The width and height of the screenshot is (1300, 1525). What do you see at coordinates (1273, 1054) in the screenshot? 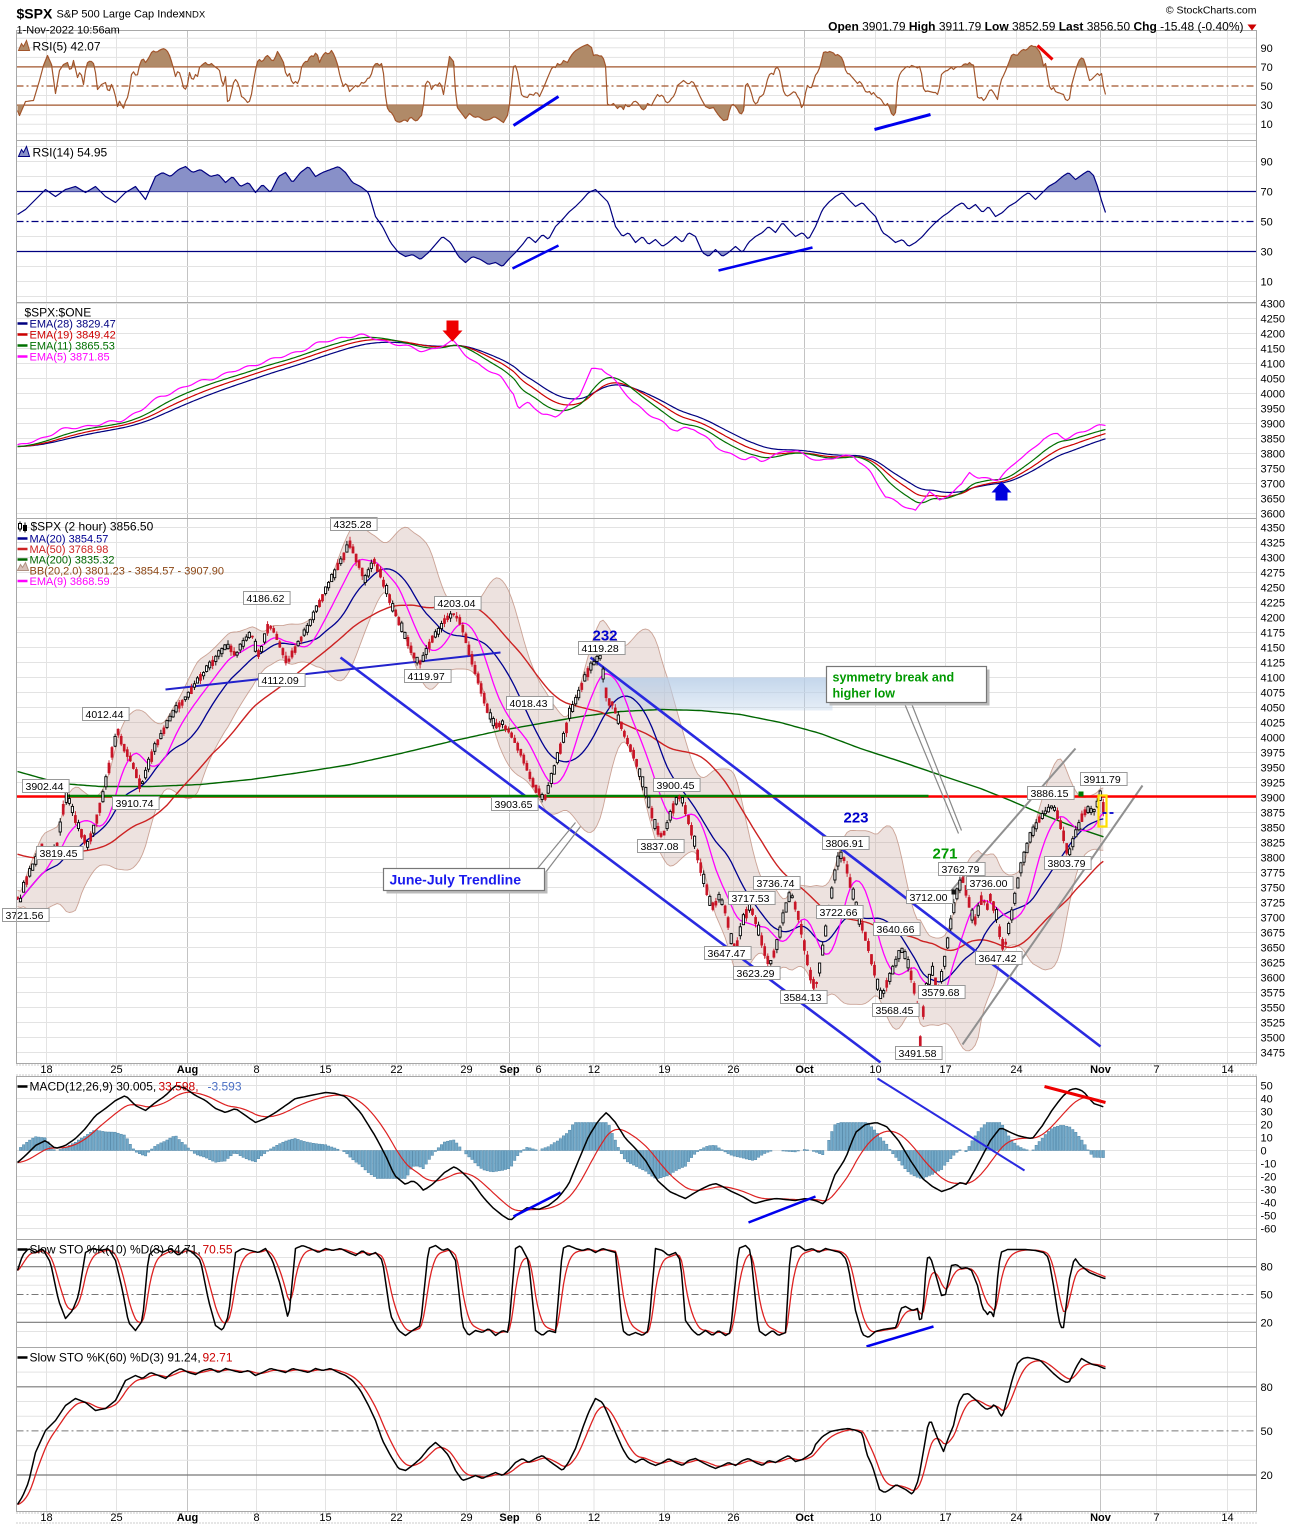
I see `svg-text: 3475` at bounding box center [1273, 1054].